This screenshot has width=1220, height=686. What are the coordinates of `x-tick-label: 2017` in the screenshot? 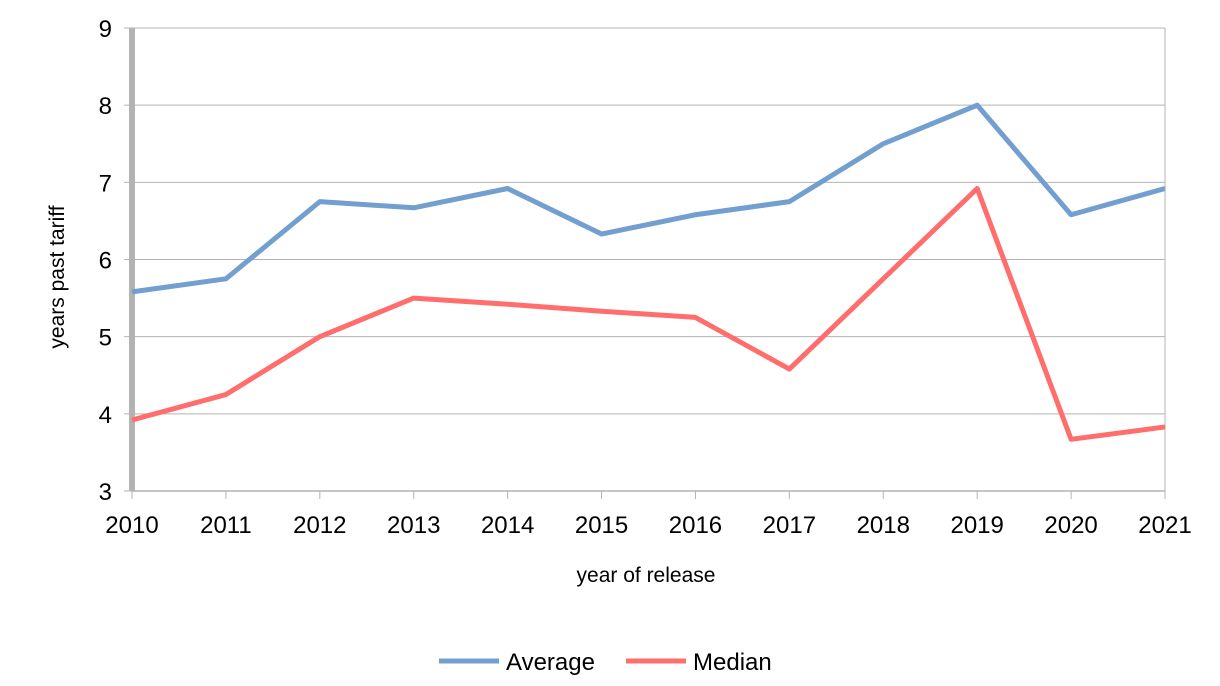 It's located at (789, 525).